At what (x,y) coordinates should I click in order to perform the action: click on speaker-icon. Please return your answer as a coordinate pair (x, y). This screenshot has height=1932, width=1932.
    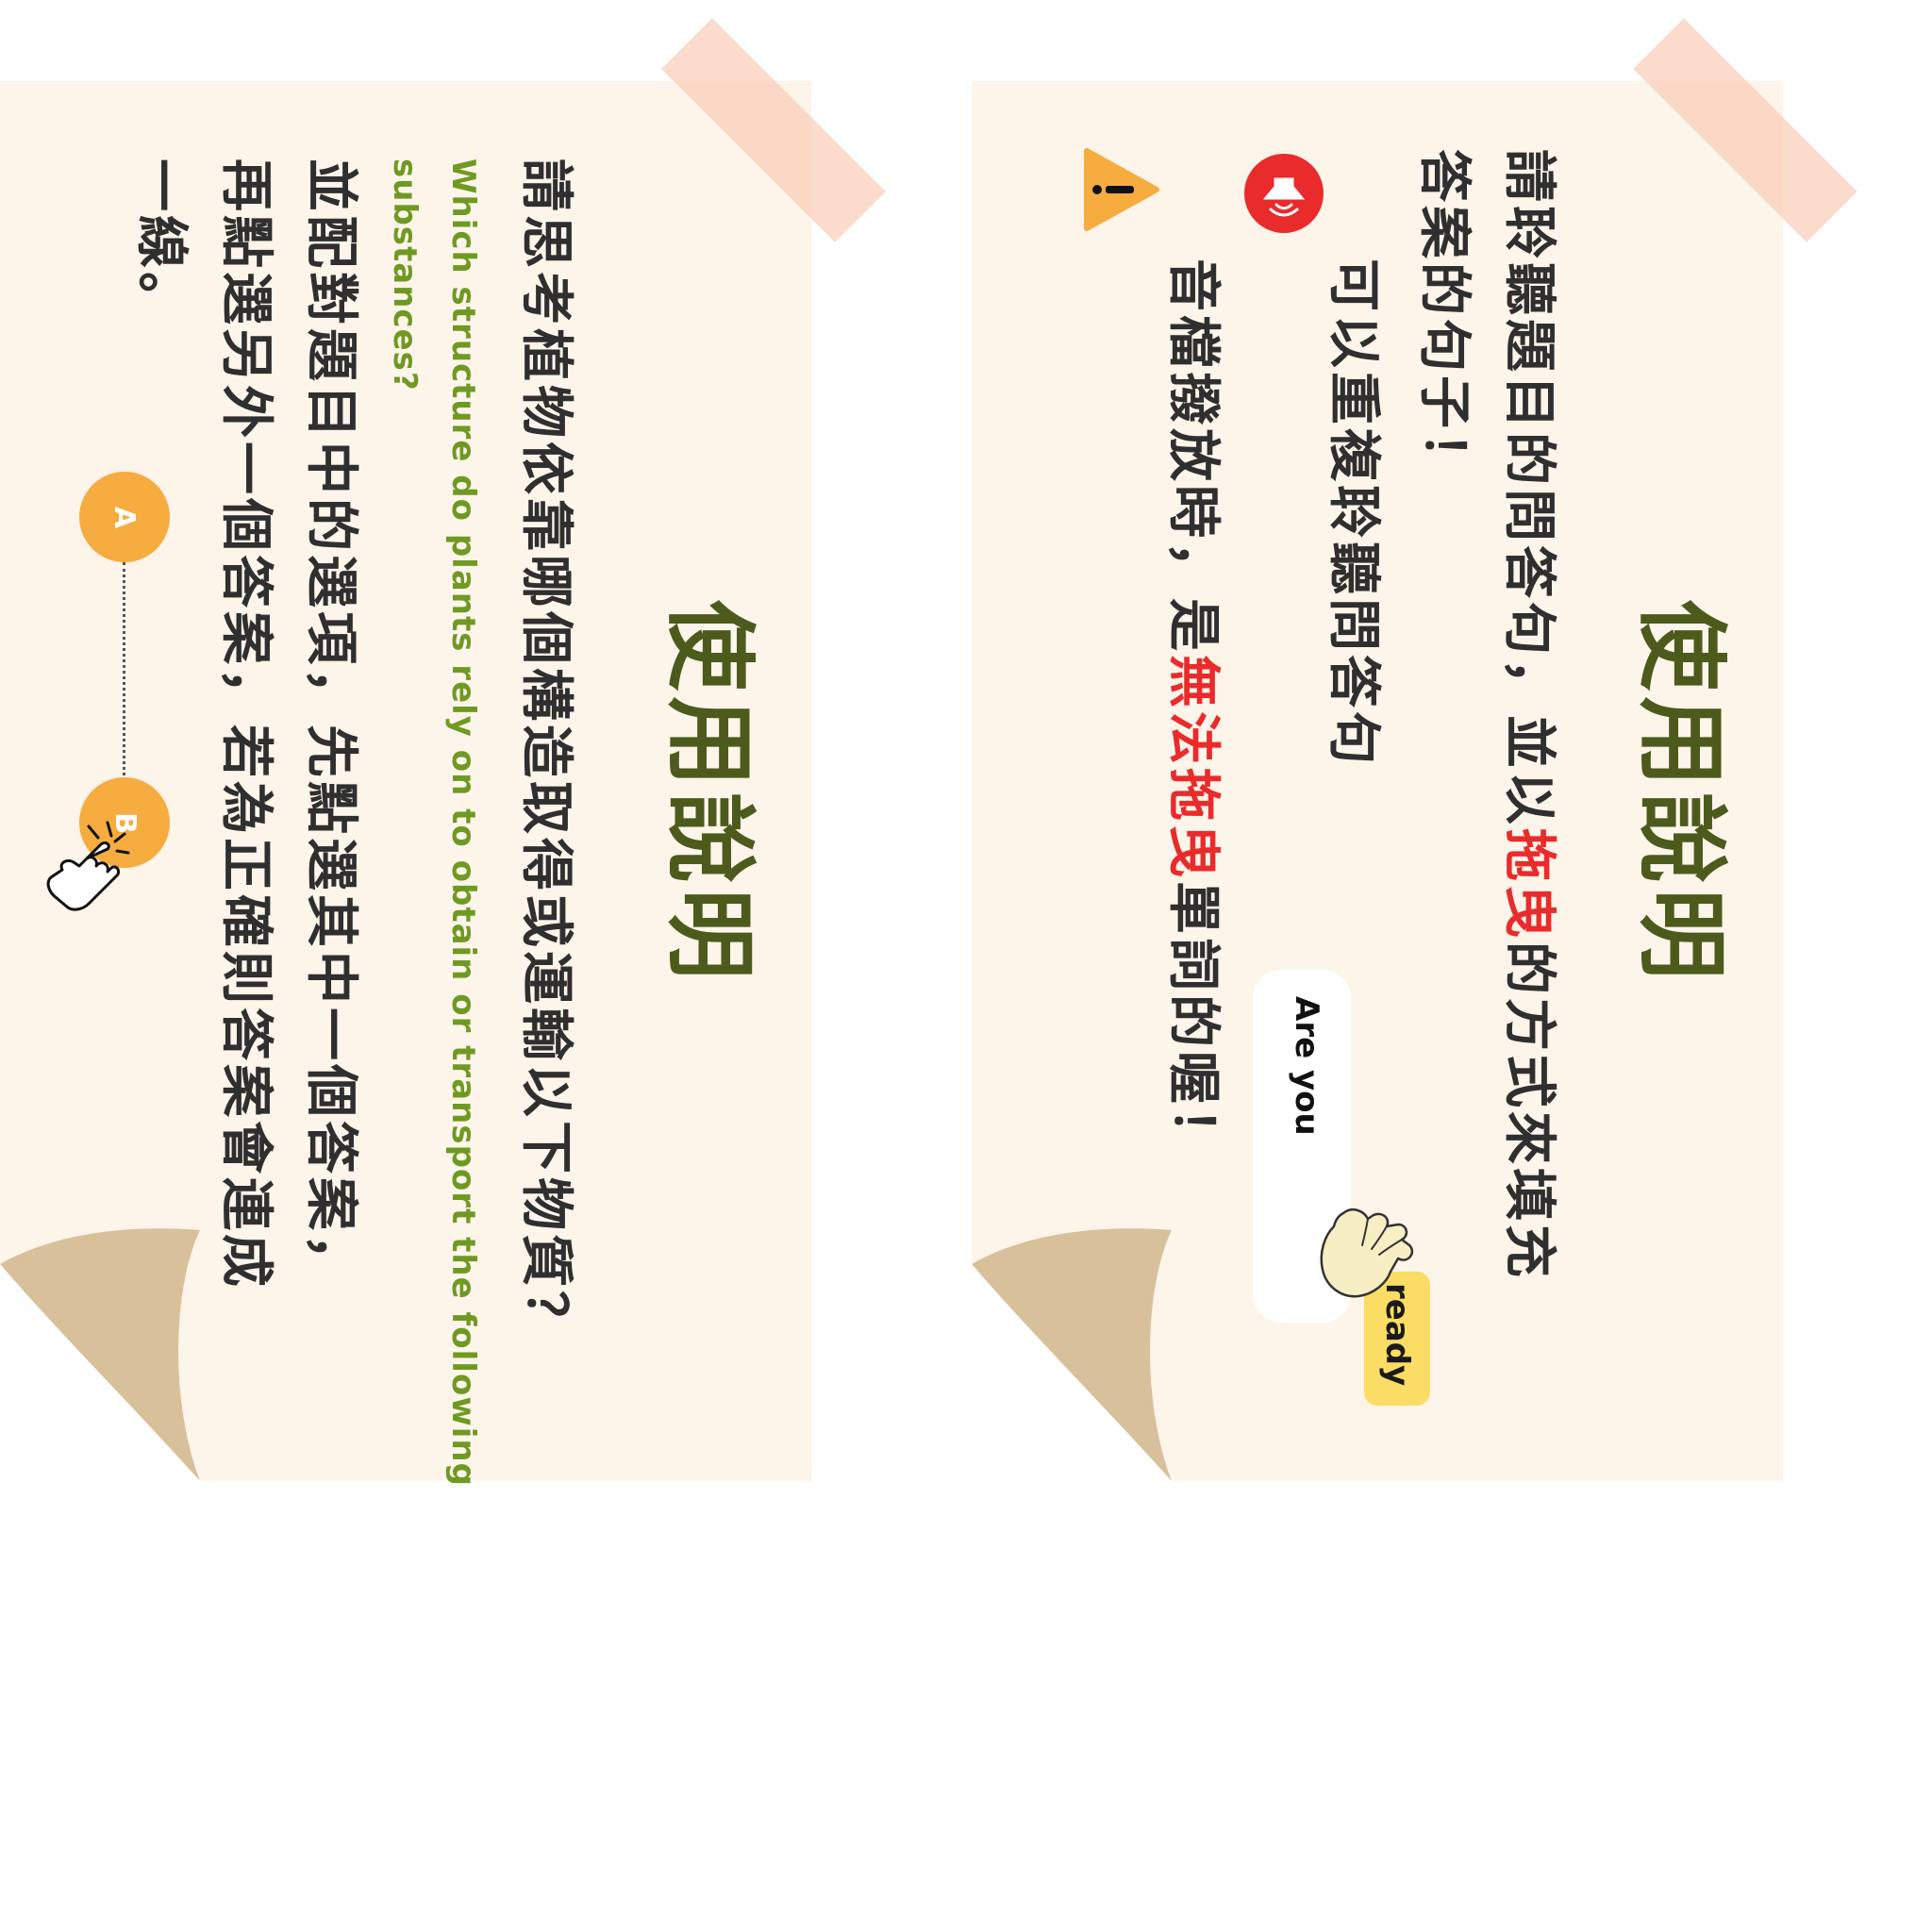
    Looking at the image, I should click on (1283, 194).